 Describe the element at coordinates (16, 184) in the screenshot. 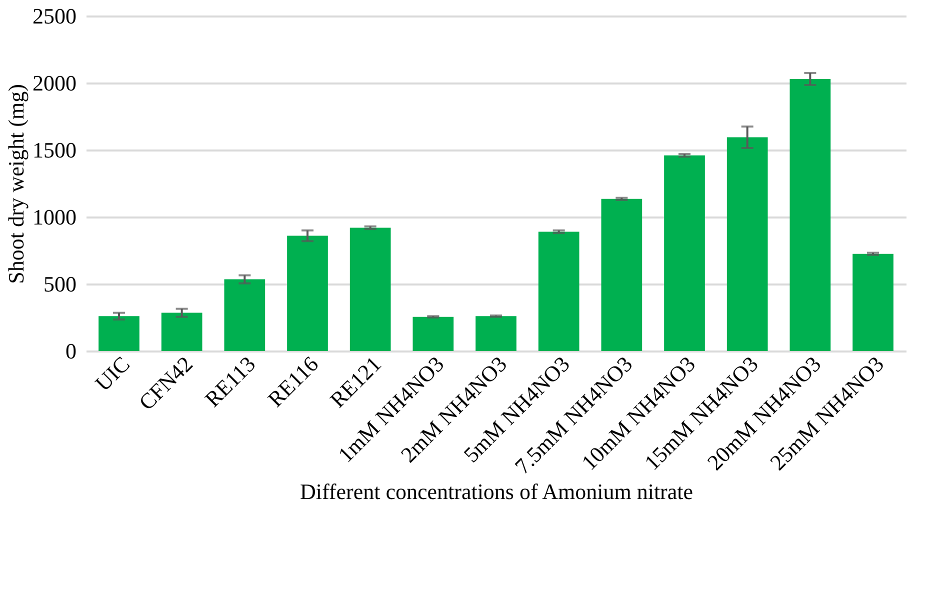

I see `y-axis-title: Shoot dry weight (mg)` at that location.